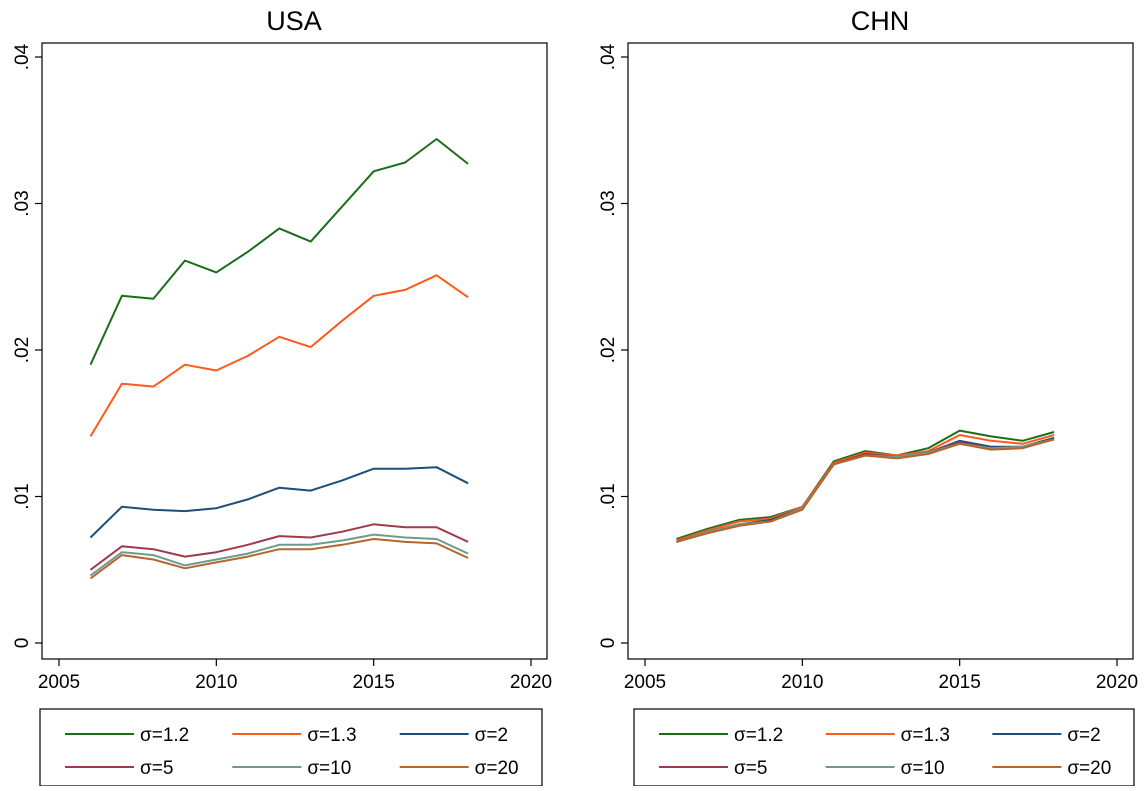 The image size is (1146, 791). I want to click on series-line-σ=5, so click(279, 547).